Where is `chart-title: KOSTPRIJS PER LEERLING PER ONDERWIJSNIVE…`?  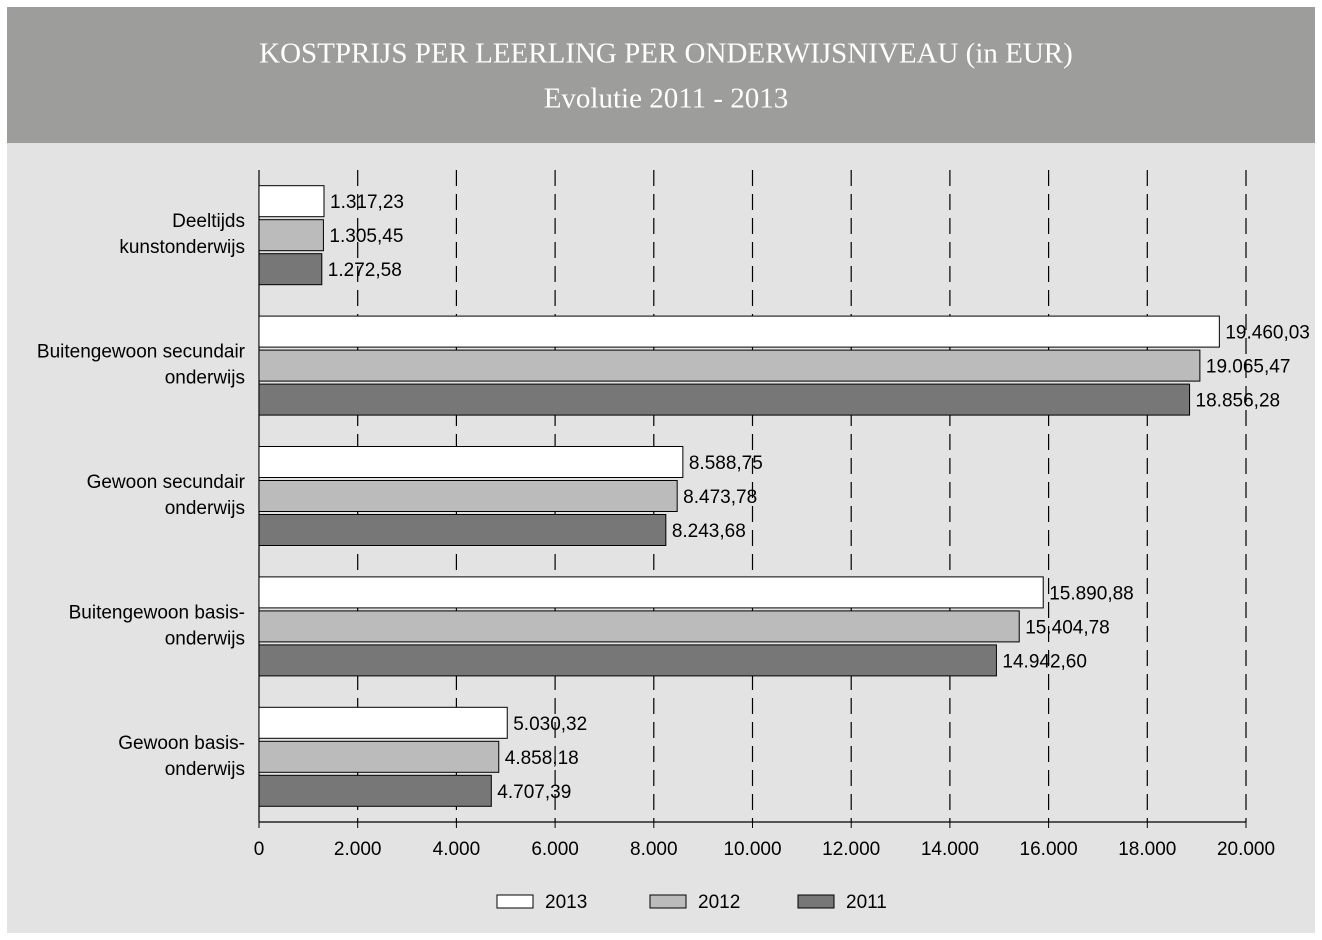
chart-title: KOSTPRIJS PER LEERLING PER ONDERWIJSNIVE… is located at coordinates (666, 54).